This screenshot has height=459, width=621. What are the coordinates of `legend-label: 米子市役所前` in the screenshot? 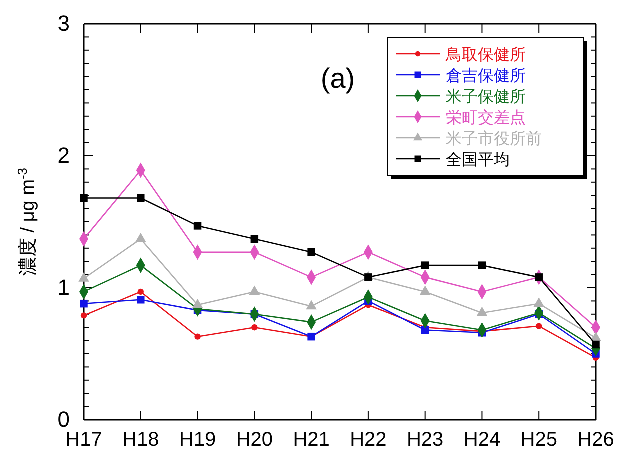 It's located at (494, 139).